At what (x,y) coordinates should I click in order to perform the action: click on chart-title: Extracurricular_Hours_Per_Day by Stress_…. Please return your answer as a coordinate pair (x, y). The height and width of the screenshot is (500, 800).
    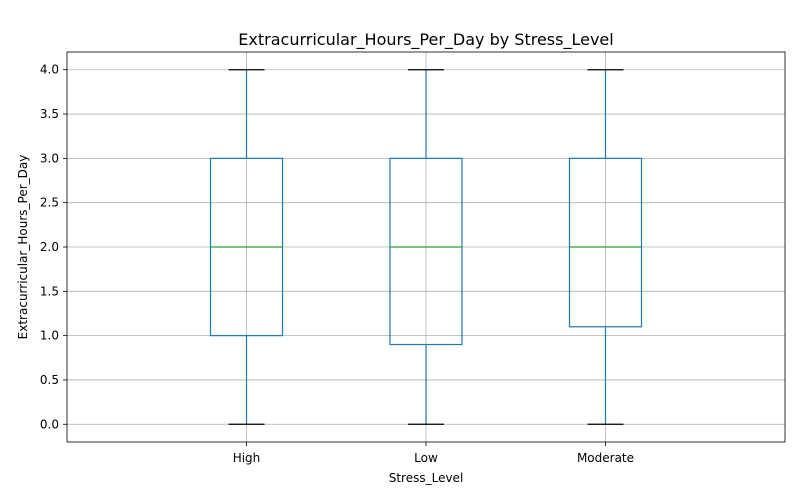
    Looking at the image, I should click on (425, 40).